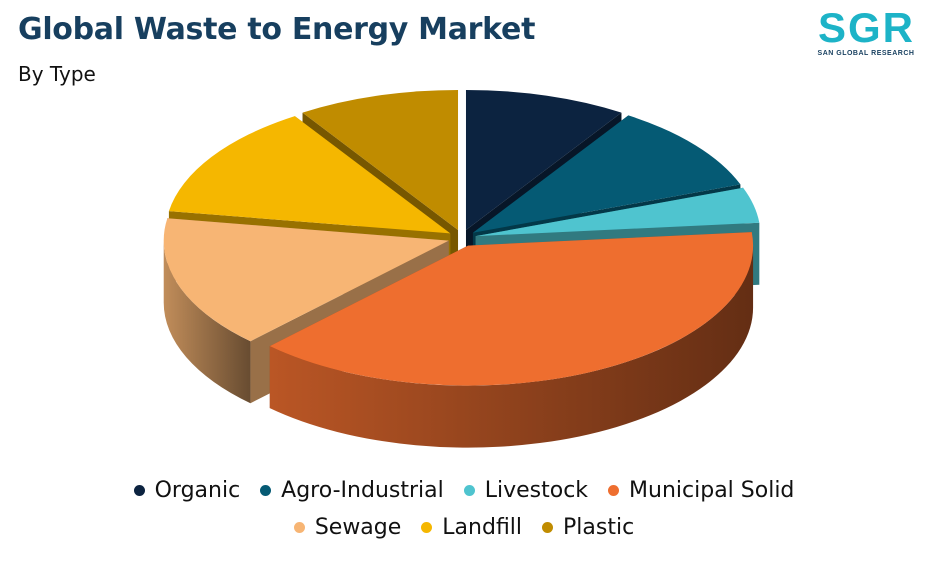 This screenshot has width=928, height=568. I want to click on legend-label: Sewage, so click(358, 527).